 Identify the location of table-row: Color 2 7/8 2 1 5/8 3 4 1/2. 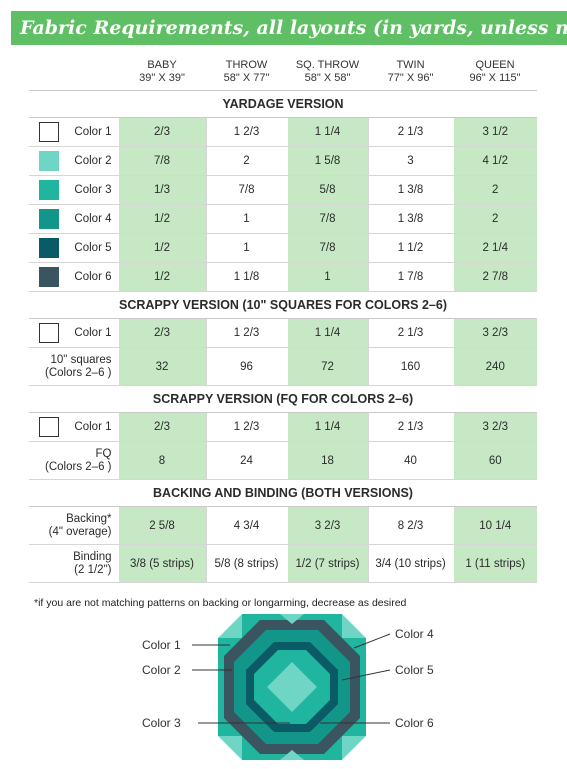
(283, 161).